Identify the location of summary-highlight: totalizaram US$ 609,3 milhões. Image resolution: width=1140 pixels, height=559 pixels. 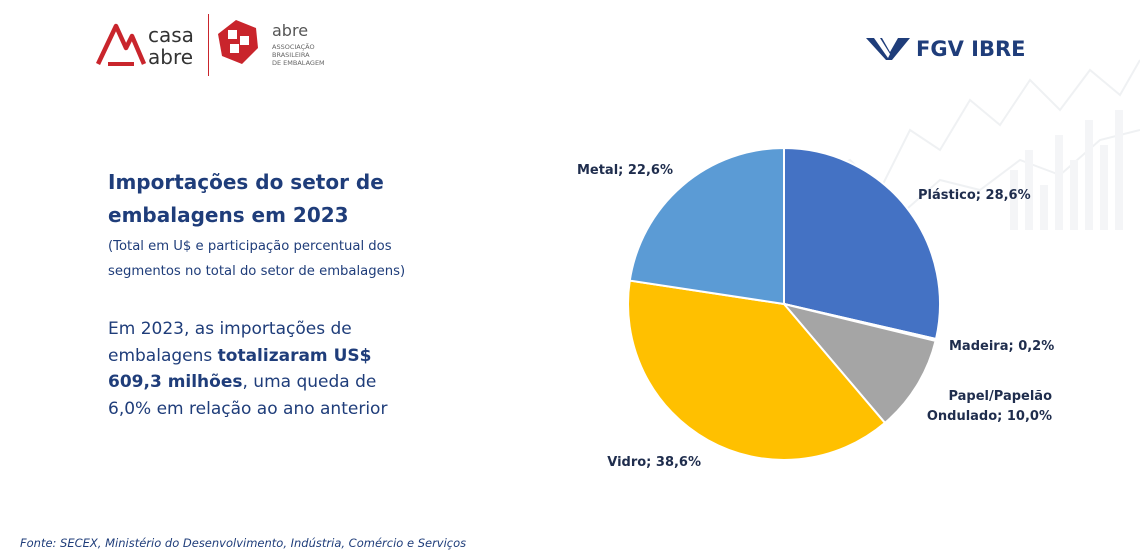
(240, 369).